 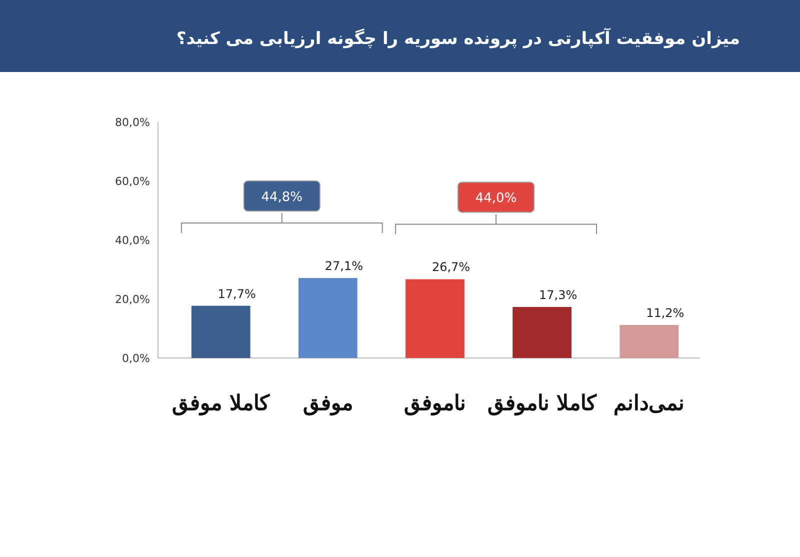 What do you see at coordinates (132, 299) in the screenshot?
I see `y-tick-label: 20,0%` at bounding box center [132, 299].